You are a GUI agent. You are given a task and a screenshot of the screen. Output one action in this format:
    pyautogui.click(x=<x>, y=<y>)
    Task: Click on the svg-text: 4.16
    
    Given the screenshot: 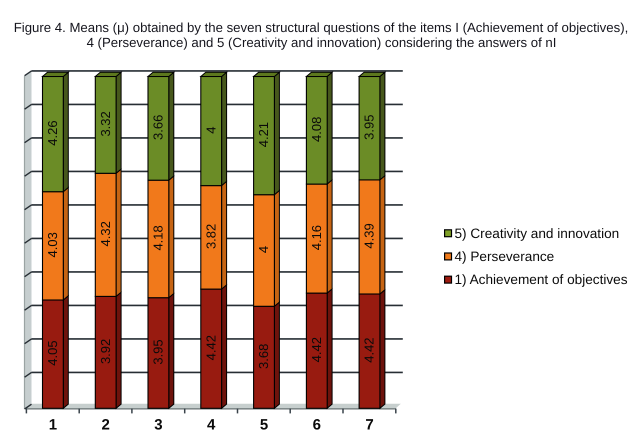 What is the action you would take?
    pyautogui.click(x=316, y=237)
    